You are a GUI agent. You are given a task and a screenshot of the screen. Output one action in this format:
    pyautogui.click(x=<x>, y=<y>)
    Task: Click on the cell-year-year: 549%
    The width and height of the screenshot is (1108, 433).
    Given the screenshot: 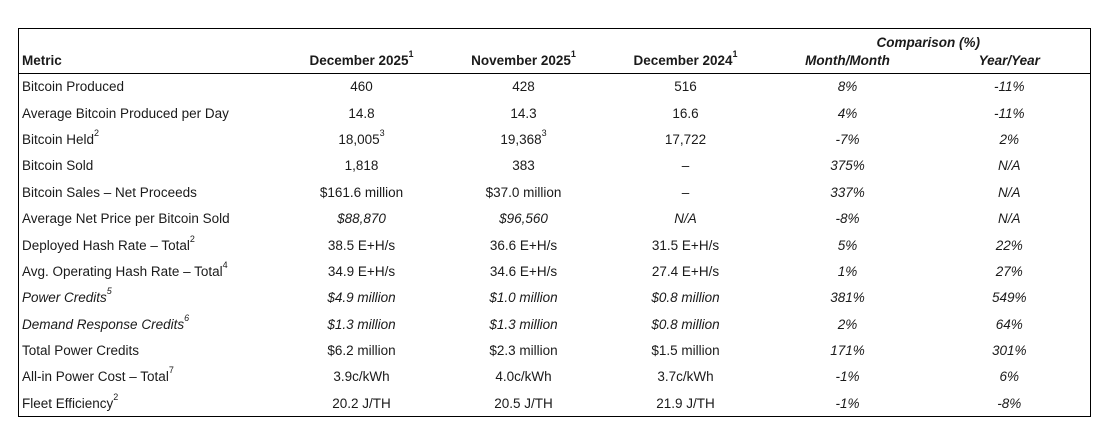 What is the action you would take?
    pyautogui.click(x=1009, y=298)
    